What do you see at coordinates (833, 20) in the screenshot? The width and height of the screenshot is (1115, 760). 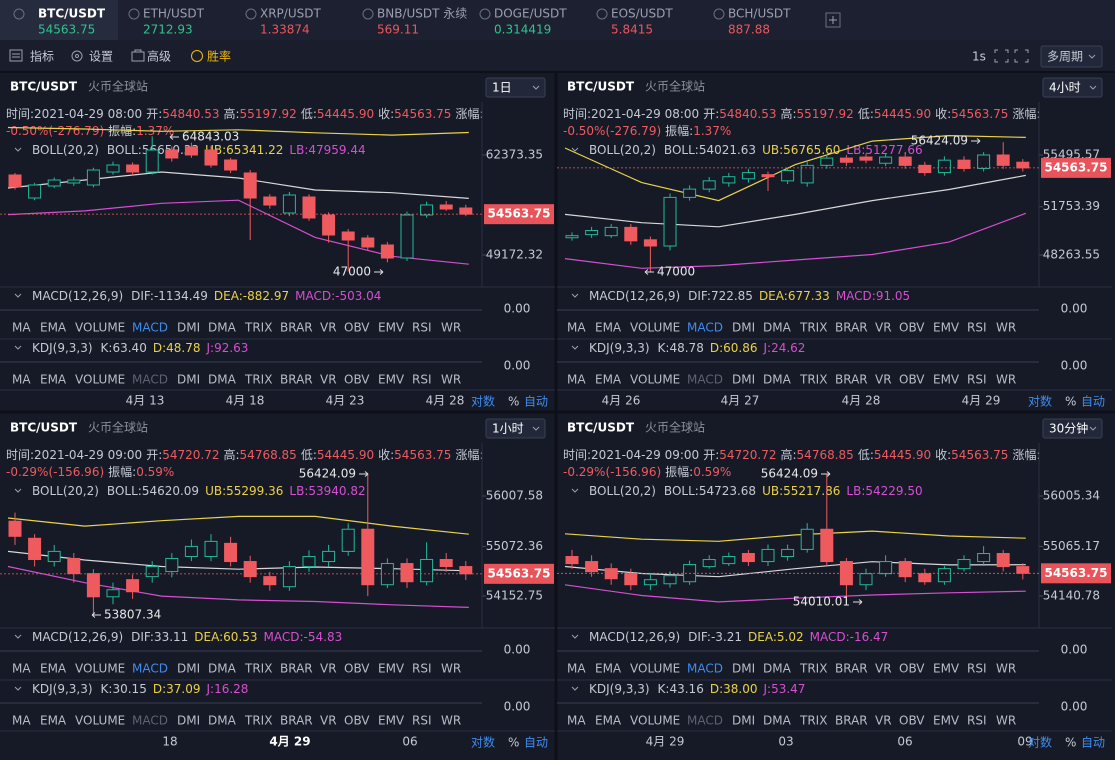 I see `add-tab-button` at bounding box center [833, 20].